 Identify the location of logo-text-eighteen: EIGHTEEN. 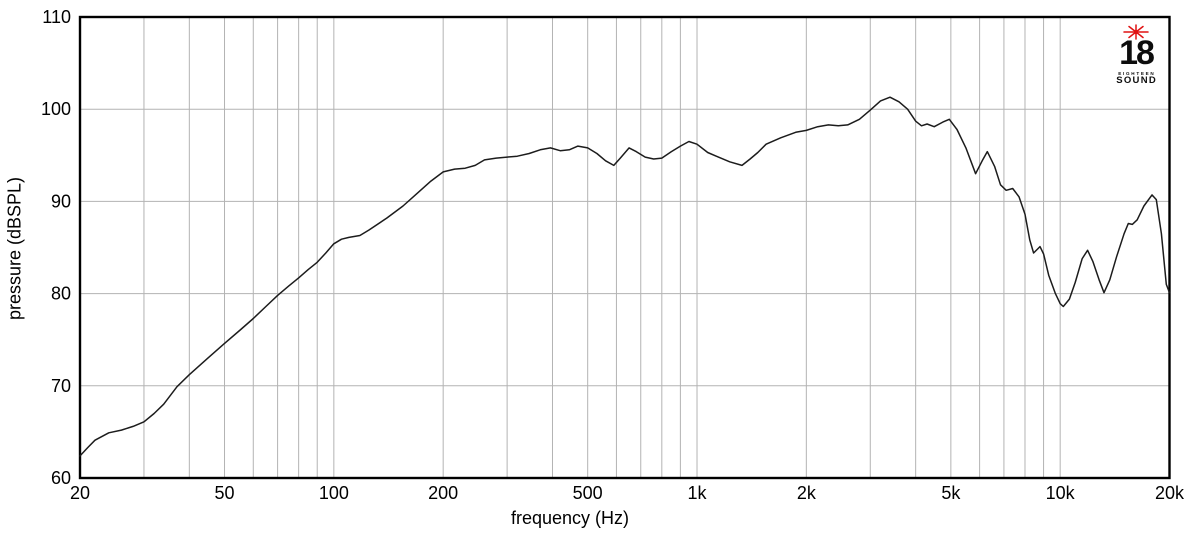
(1137, 73).